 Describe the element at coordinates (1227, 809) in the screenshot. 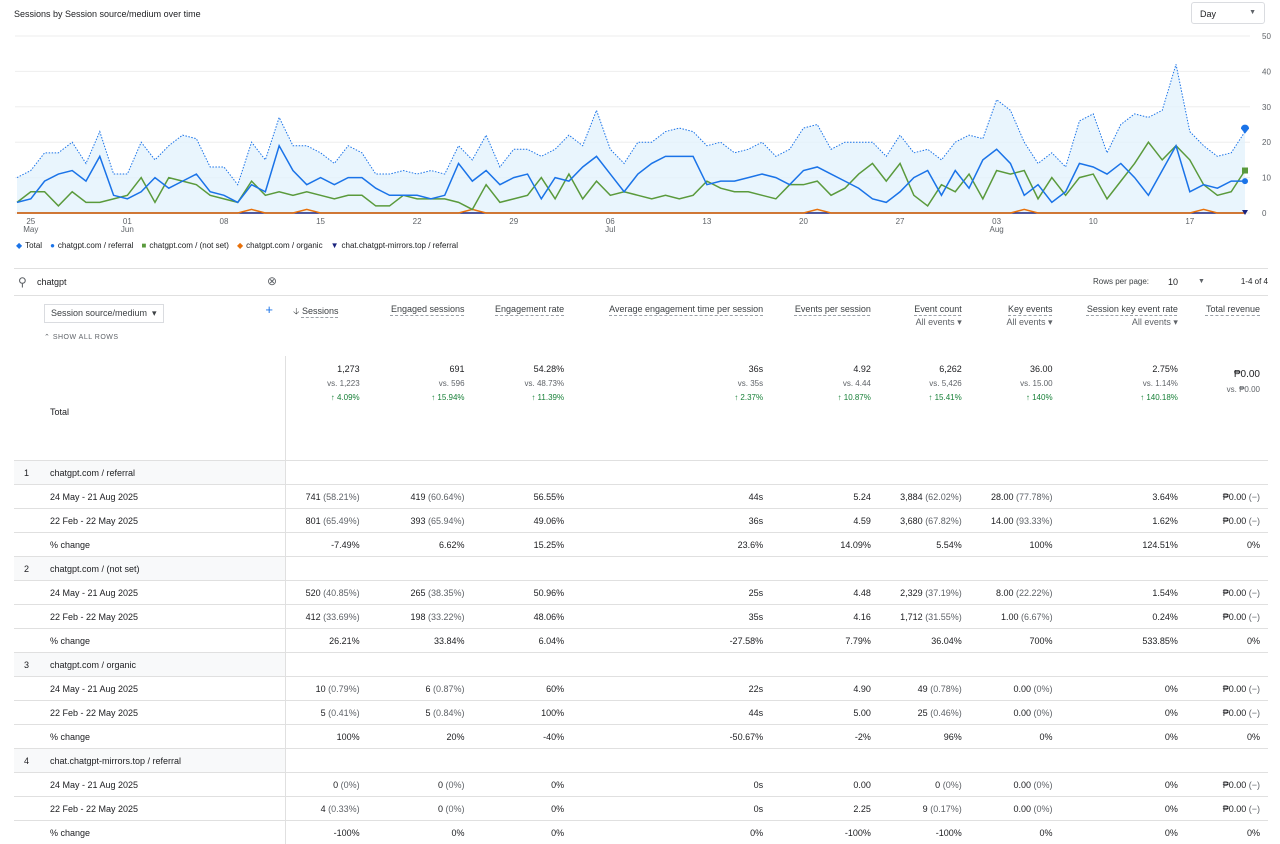

I see `table-cell: ₱0.00 (−)` at that location.